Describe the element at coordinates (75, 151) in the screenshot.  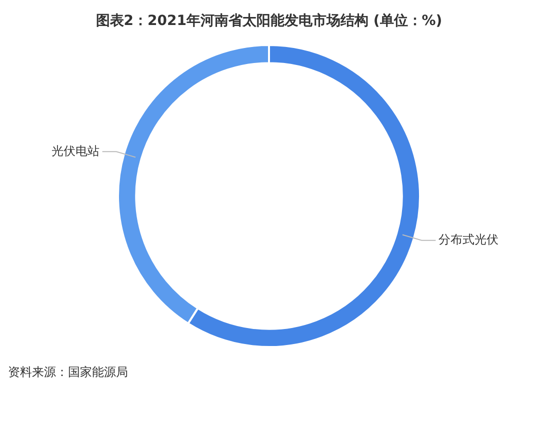
I see `slice-label: 光伏电站` at that location.